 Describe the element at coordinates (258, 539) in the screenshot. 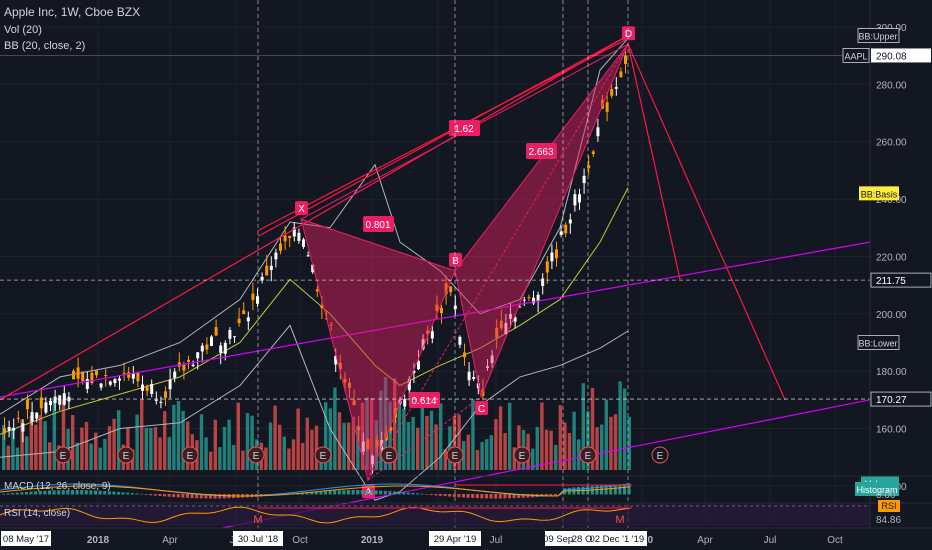

I see `time-highlight-label: 30 Jul '18` at that location.